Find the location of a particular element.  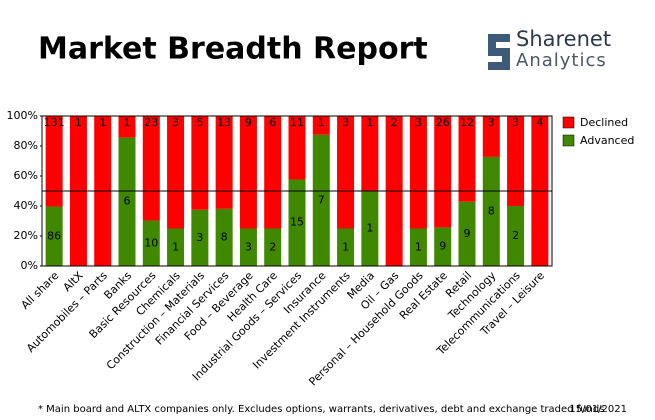

bar-label: 12 is located at coordinates (467, 122).